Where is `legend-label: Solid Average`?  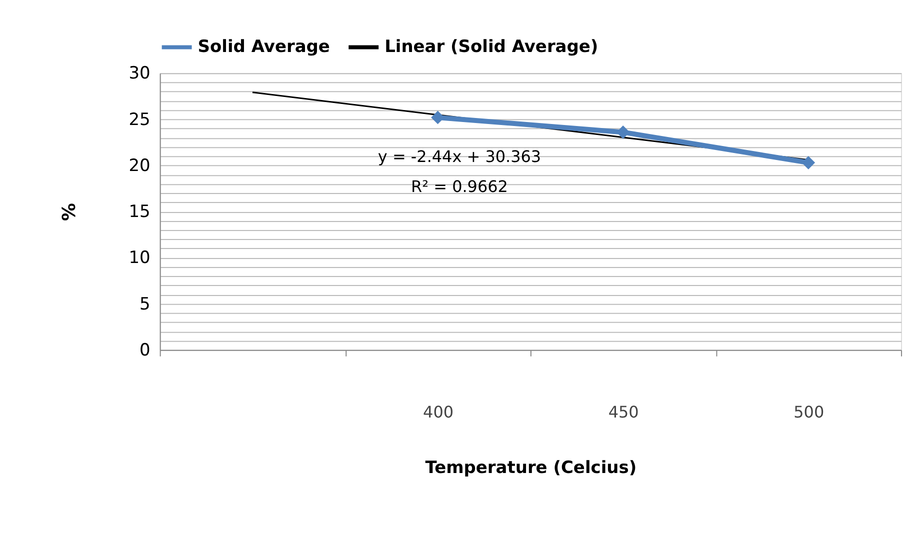
legend-label: Solid Average is located at coordinates (264, 47).